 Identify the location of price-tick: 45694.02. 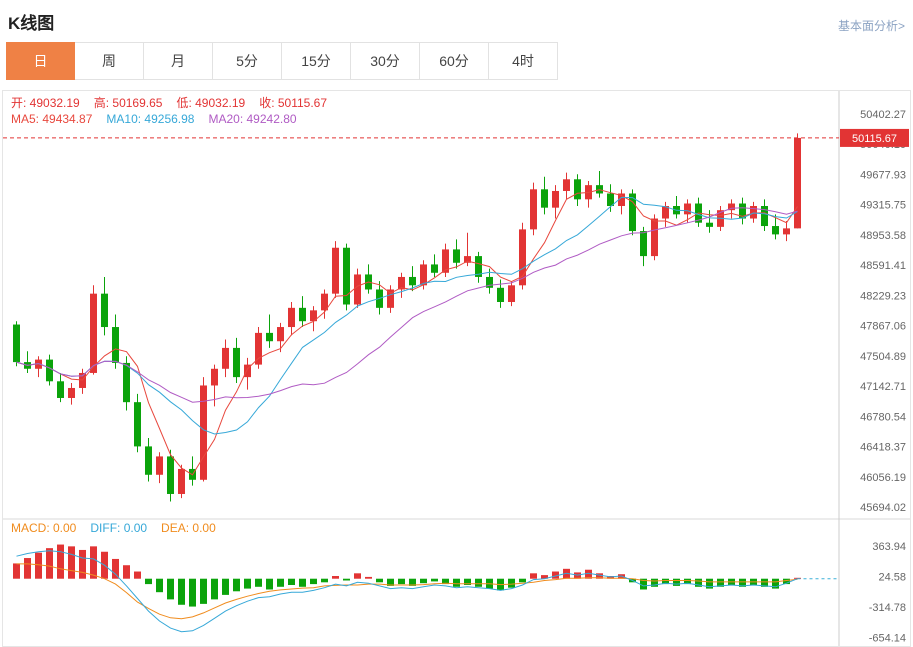
(883, 508).